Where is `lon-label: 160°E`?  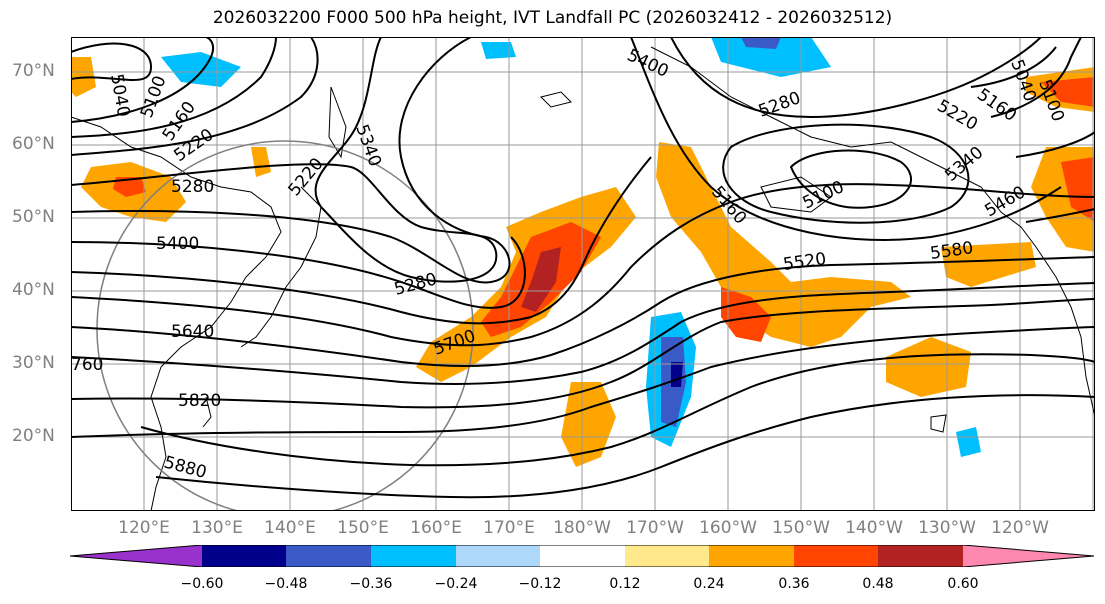 lon-label: 160°E is located at coordinates (436, 528).